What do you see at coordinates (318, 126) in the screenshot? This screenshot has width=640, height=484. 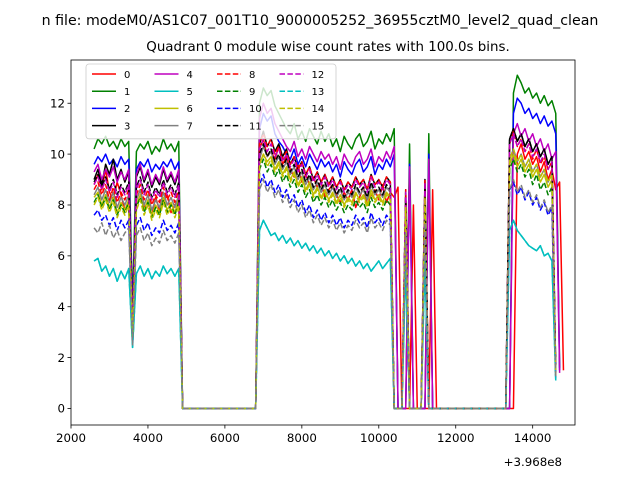 I see `legend-label-15: 15` at bounding box center [318, 126].